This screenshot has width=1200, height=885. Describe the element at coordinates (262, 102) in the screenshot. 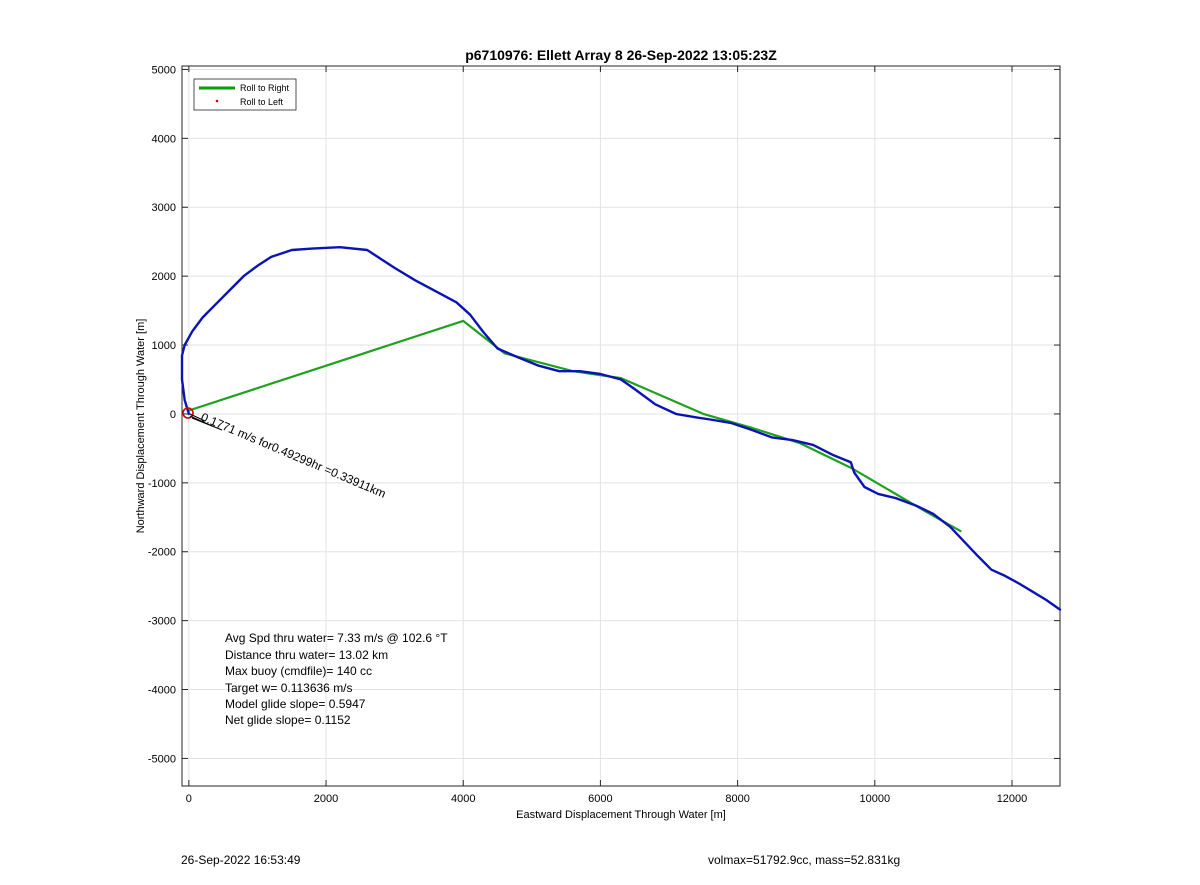

I see `legend-label-roll-left: Roll to Left` at that location.